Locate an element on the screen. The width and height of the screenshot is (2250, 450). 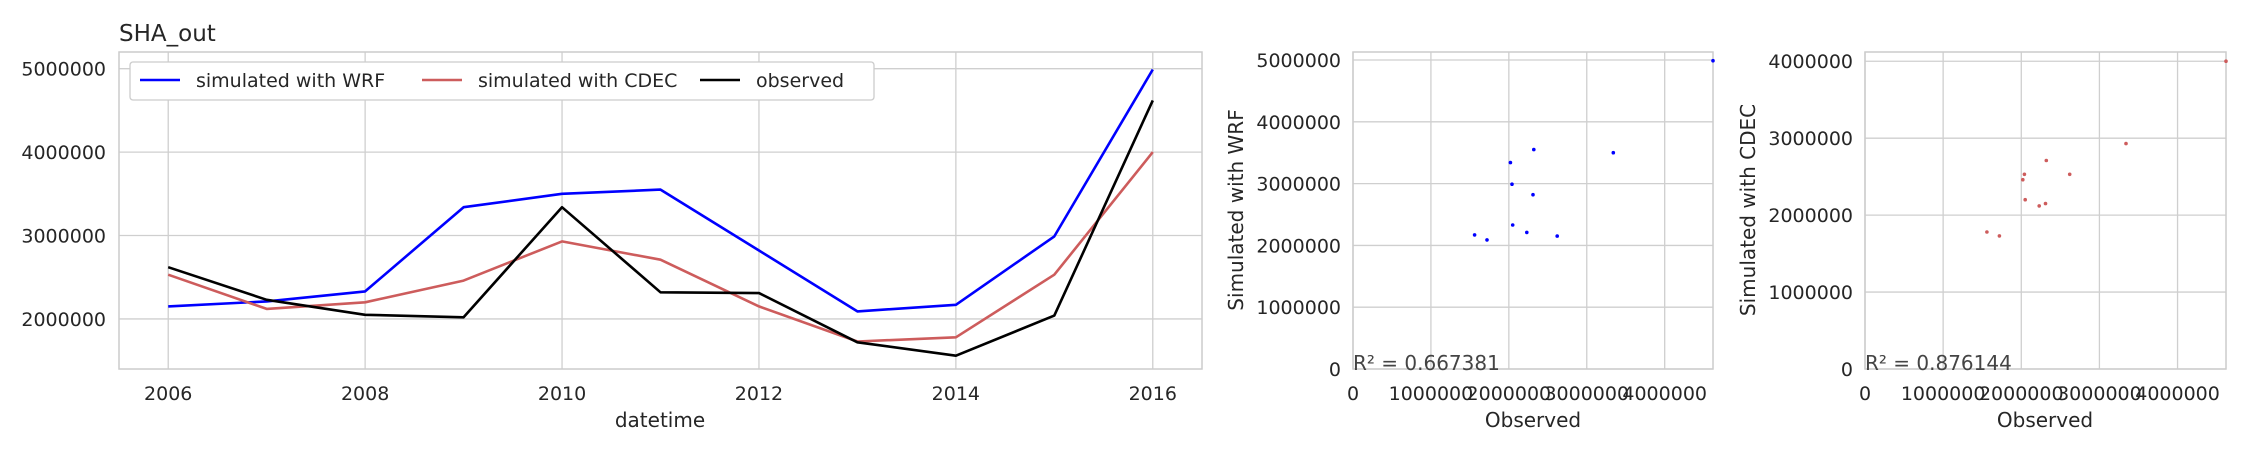
line-chart-x-tick-label: 2010 is located at coordinates (562, 394).